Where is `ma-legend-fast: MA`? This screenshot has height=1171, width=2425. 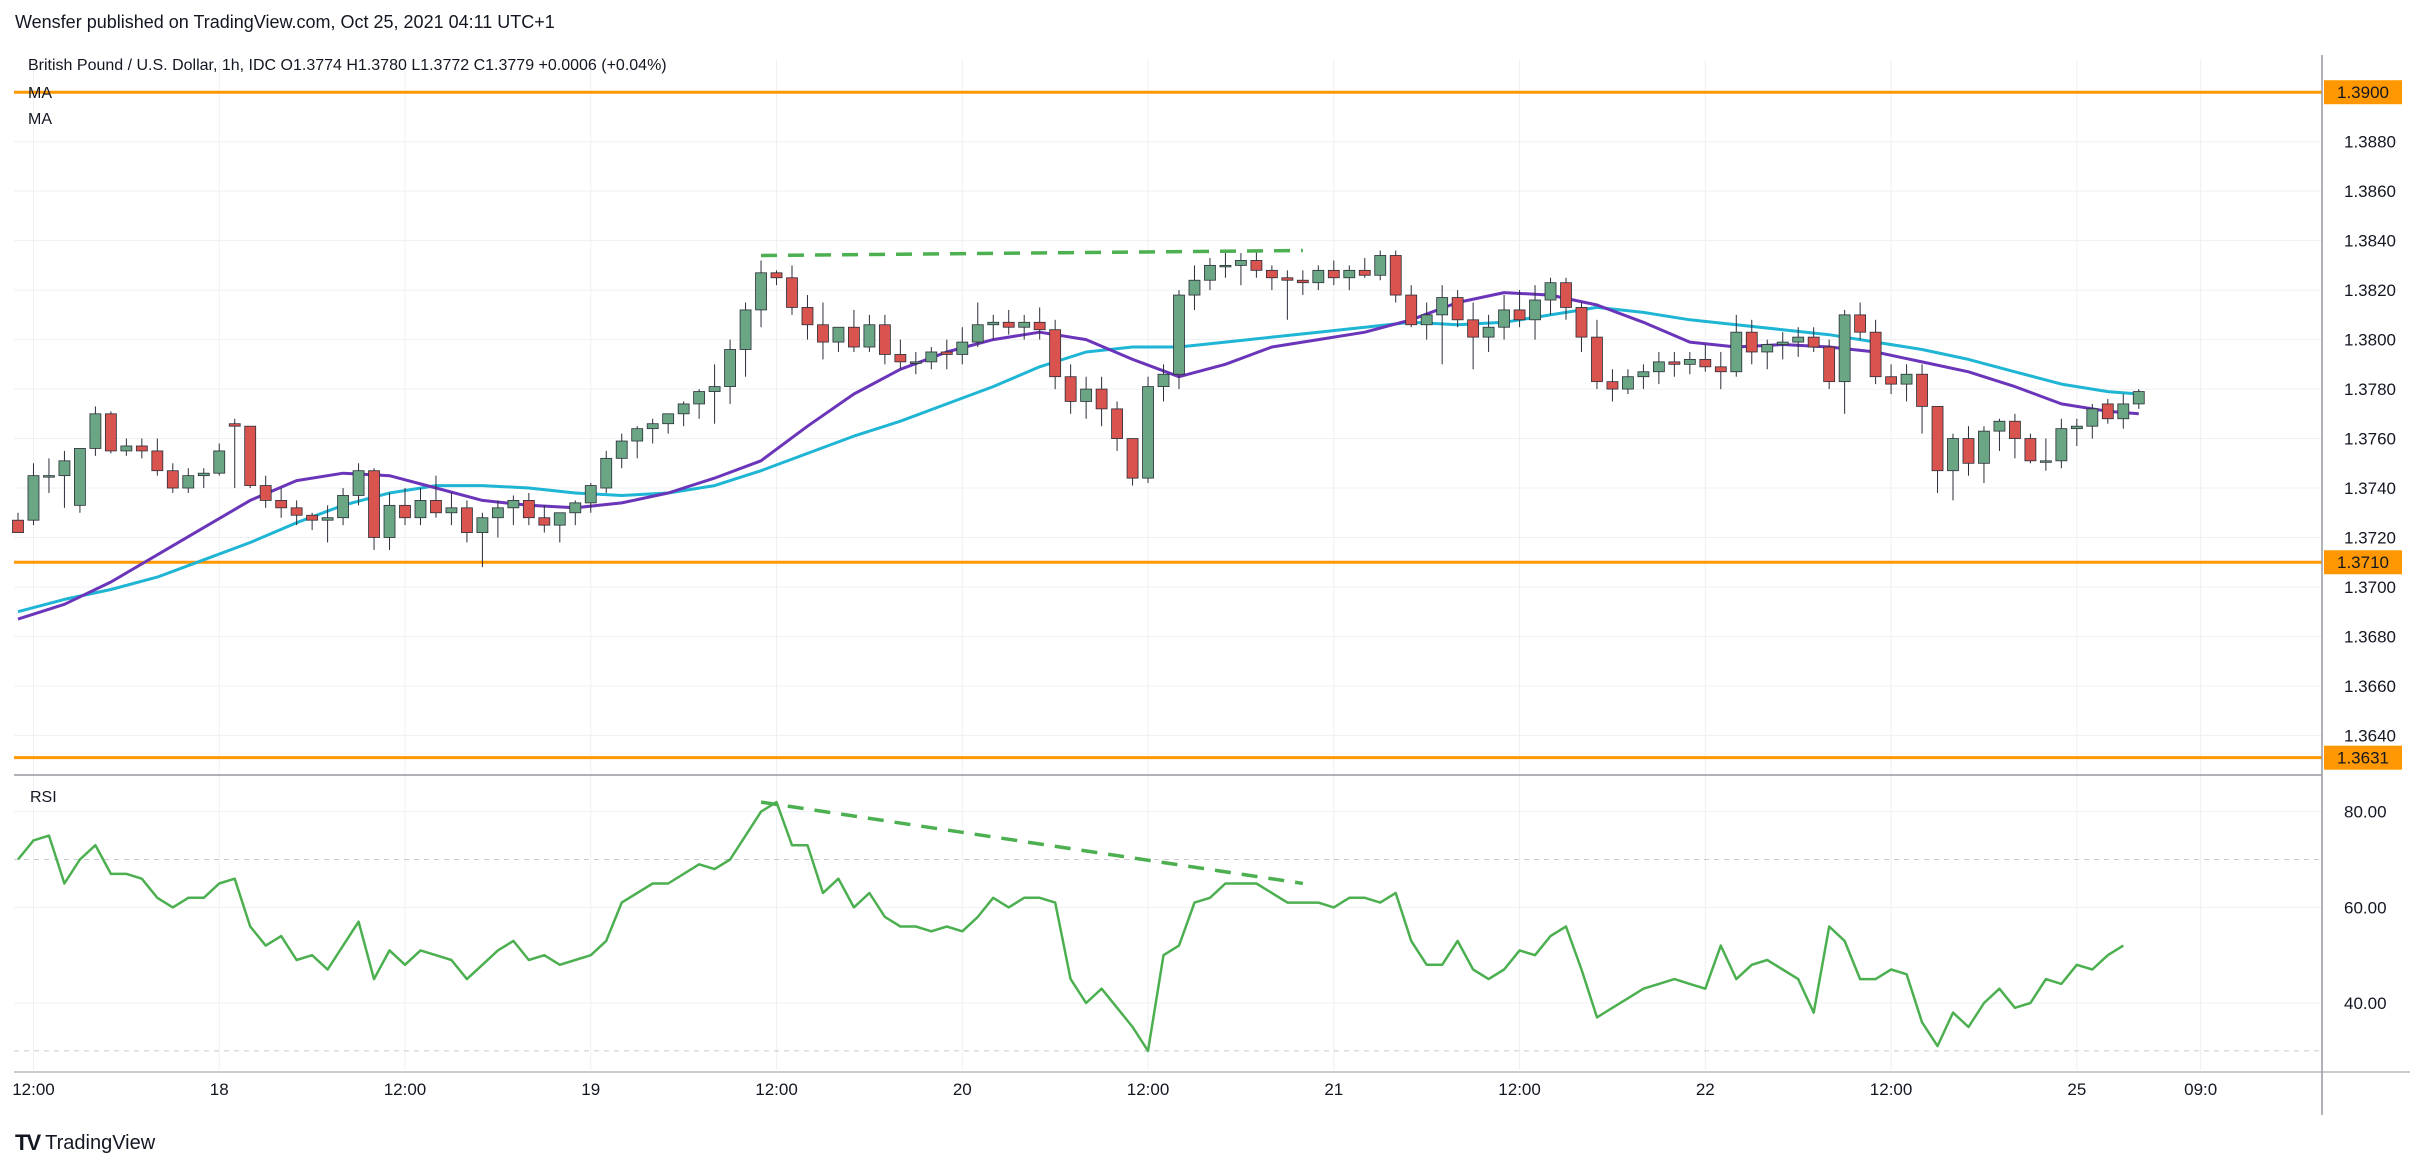 ma-legend-fast: MA is located at coordinates (40, 93).